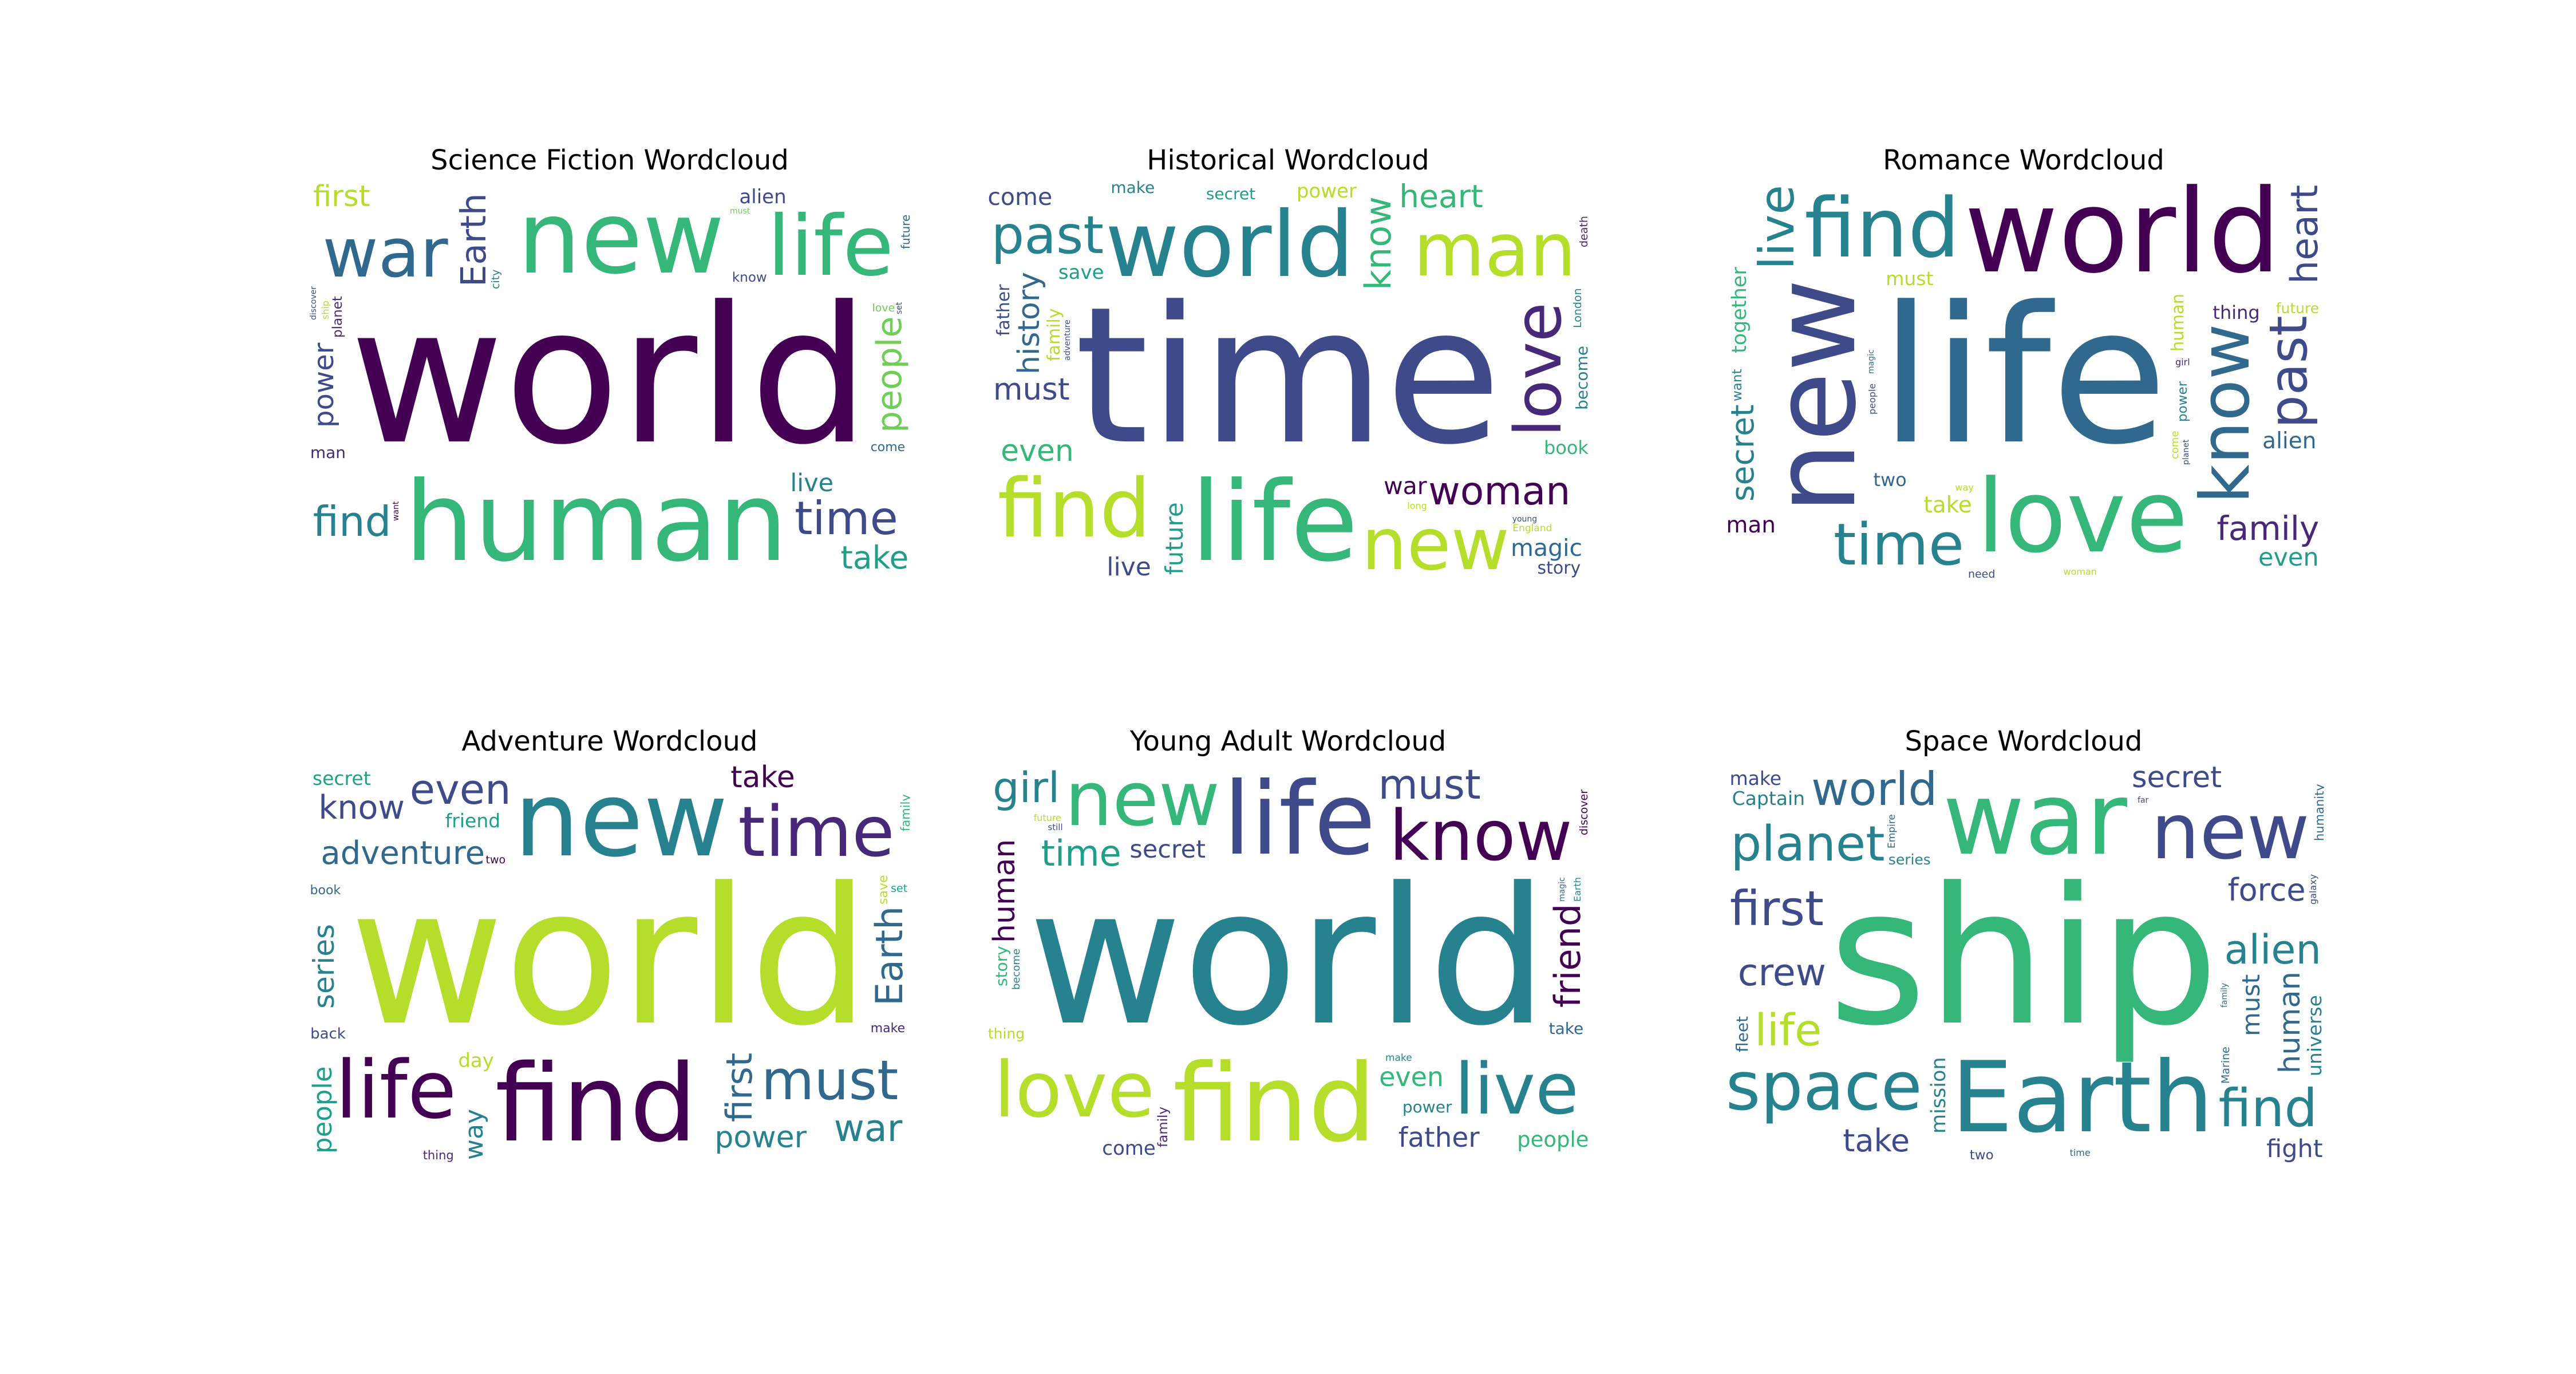  I want to click on wordcloud-word: even, so click(1411, 1077).